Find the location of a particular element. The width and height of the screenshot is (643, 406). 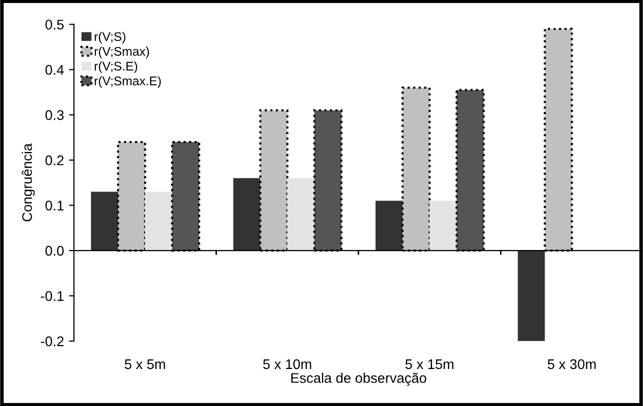

y-tick-label: -0.1 is located at coordinates (52, 296).